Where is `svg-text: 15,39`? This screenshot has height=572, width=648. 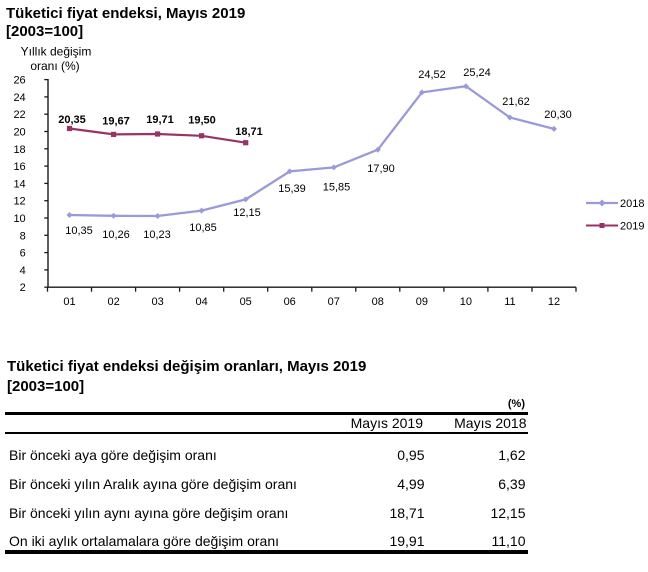 svg-text: 15,39 is located at coordinates (292, 189).